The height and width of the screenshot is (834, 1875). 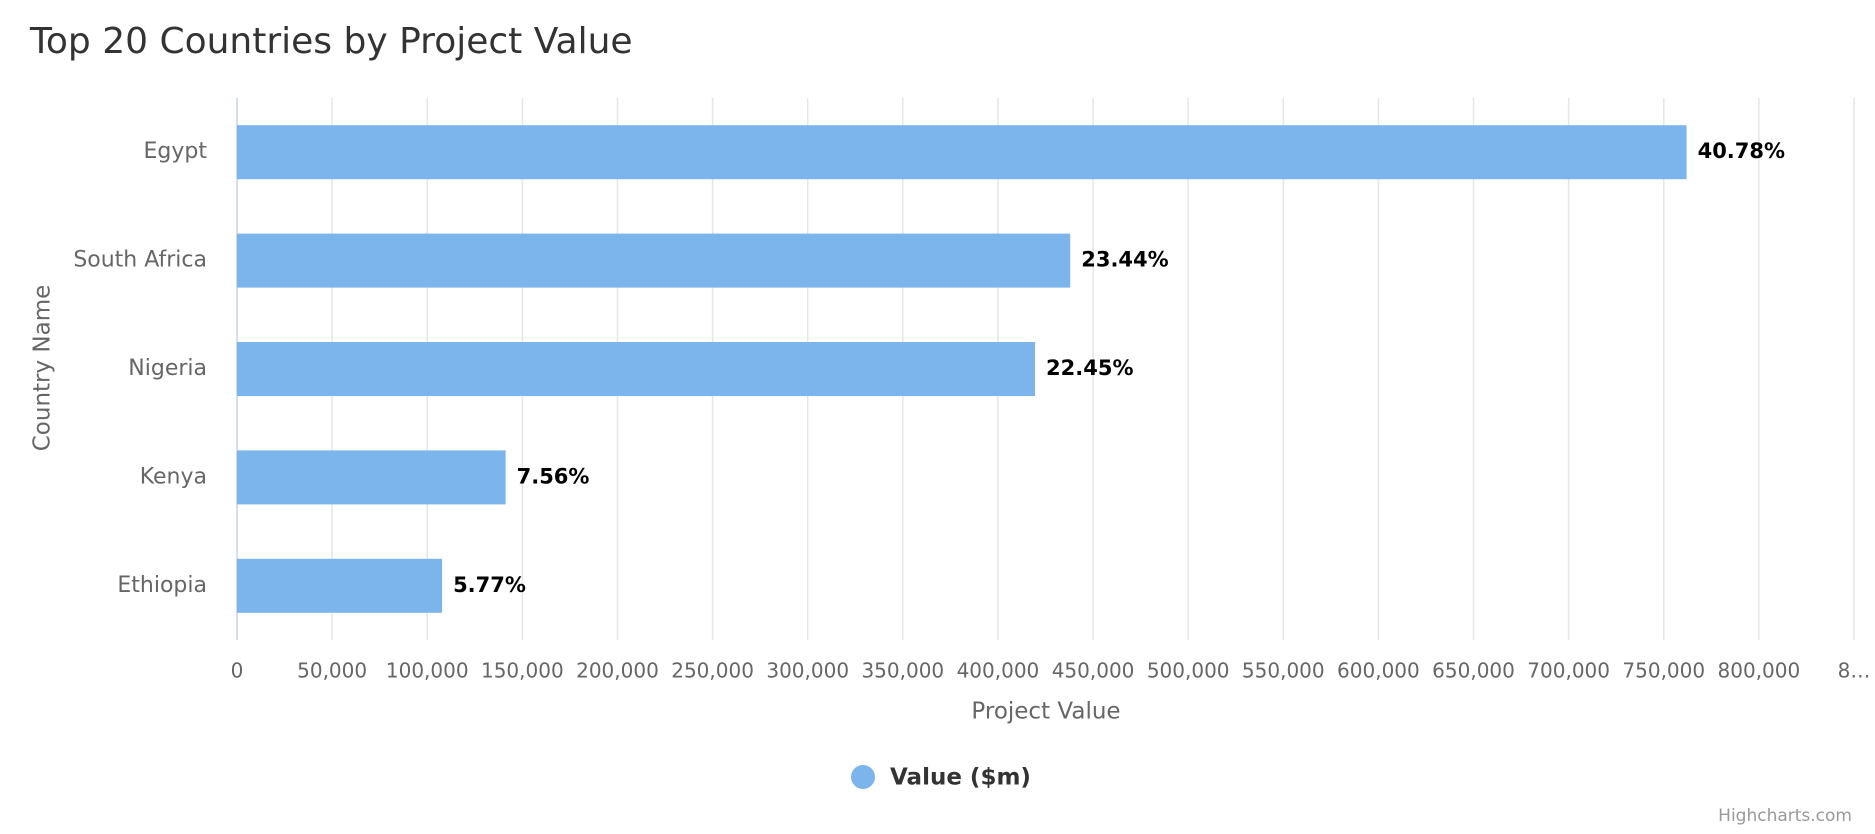 I want to click on x-tick-label: 50,000, so click(x=332, y=671).